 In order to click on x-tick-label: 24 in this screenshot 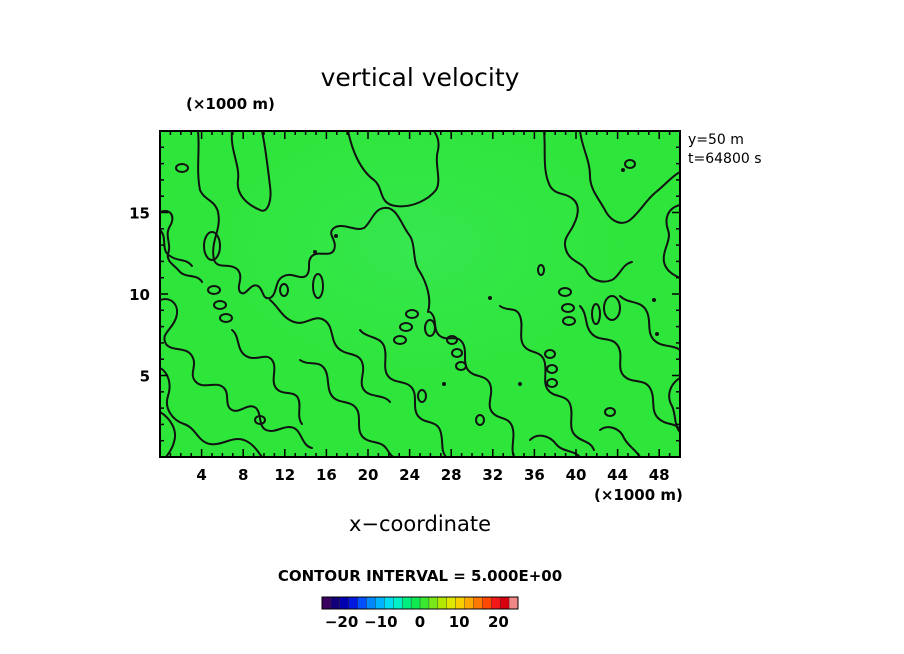, I will do `click(409, 475)`.